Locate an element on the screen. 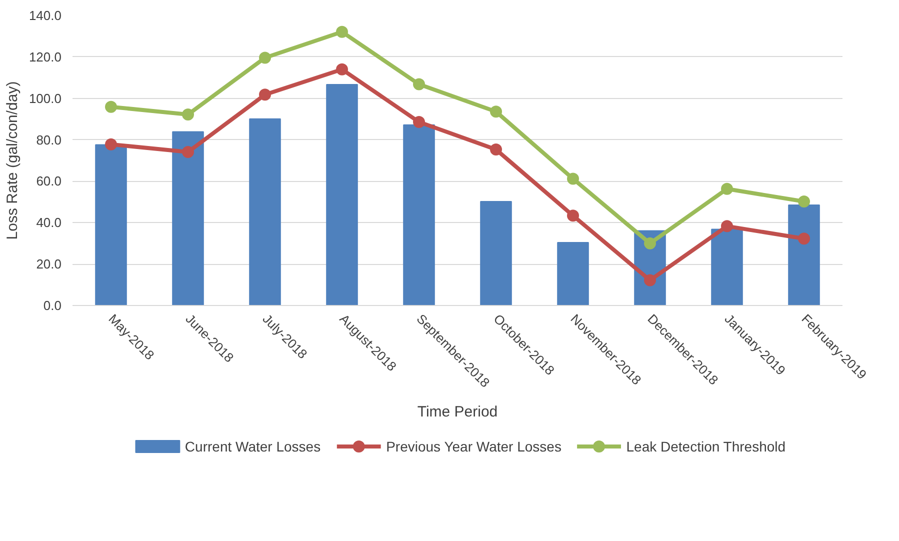 Image resolution: width=899 pixels, height=541 pixels. y-axis-title: Loss Rate (gal/con/day) is located at coordinates (12, 160).